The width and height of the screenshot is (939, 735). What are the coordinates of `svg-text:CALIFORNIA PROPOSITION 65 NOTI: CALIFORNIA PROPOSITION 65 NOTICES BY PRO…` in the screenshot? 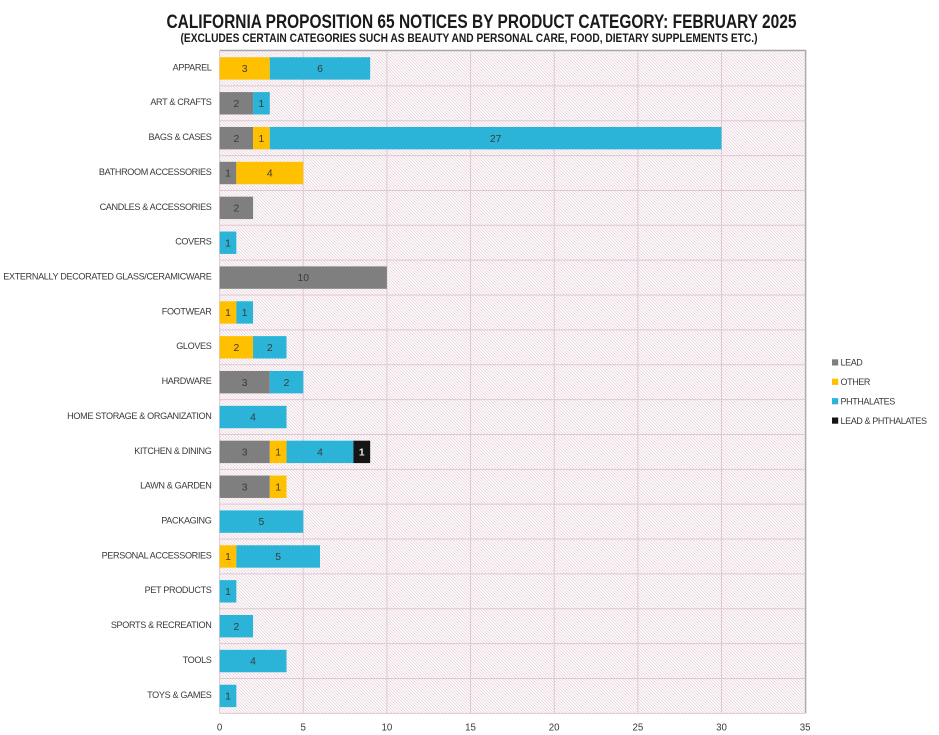 It's located at (482, 22).